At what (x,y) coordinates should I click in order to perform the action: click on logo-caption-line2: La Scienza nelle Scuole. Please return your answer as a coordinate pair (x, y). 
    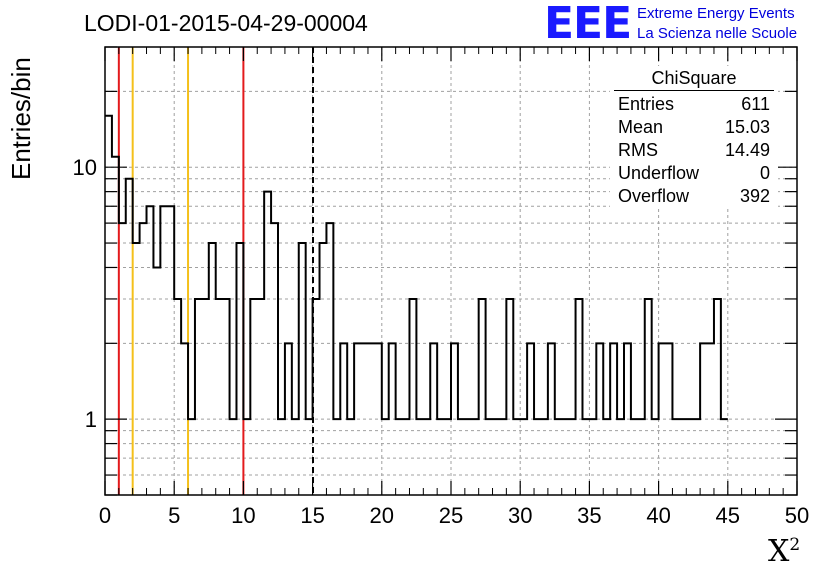
    Looking at the image, I should click on (717, 33).